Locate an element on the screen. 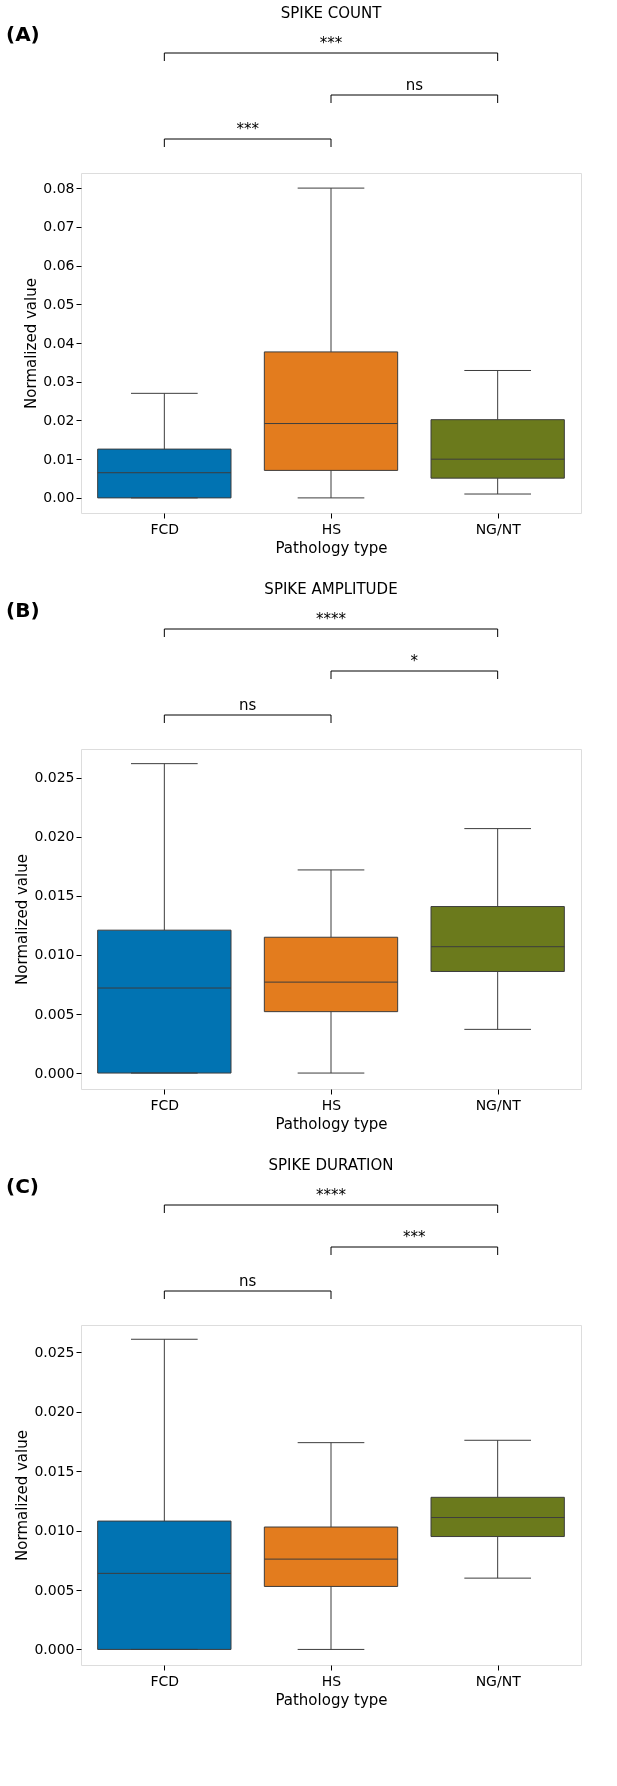  y-tick-label: 0.03 is located at coordinates (59, 381).